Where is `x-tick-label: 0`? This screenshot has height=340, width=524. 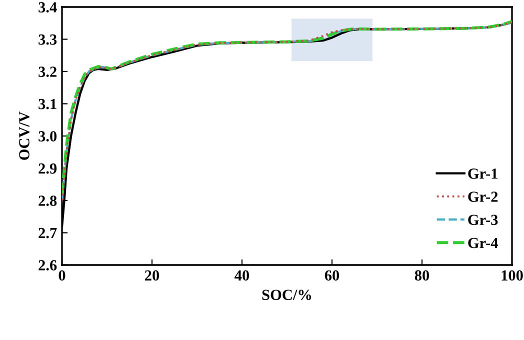
x-tick-label: 0 is located at coordinates (62, 275).